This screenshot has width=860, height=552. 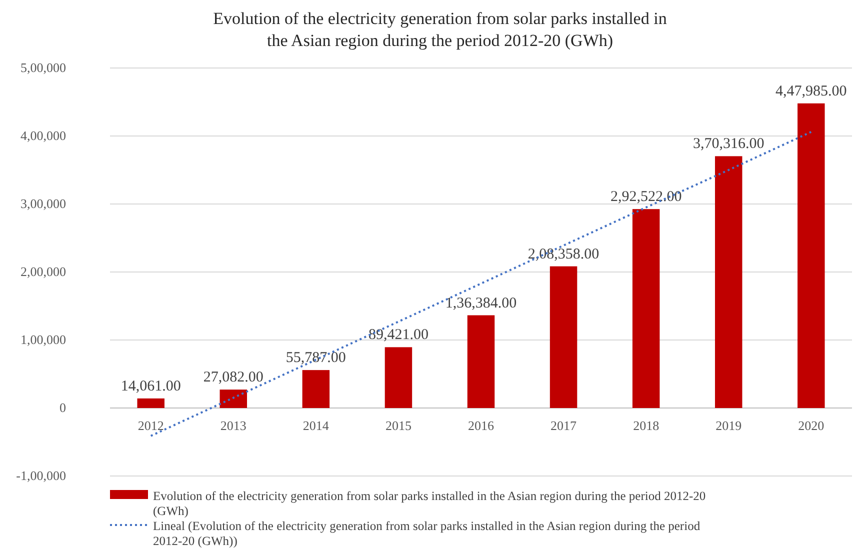 What do you see at coordinates (43, 135) in the screenshot?
I see `y-tick-label: 4,00,000` at bounding box center [43, 135].